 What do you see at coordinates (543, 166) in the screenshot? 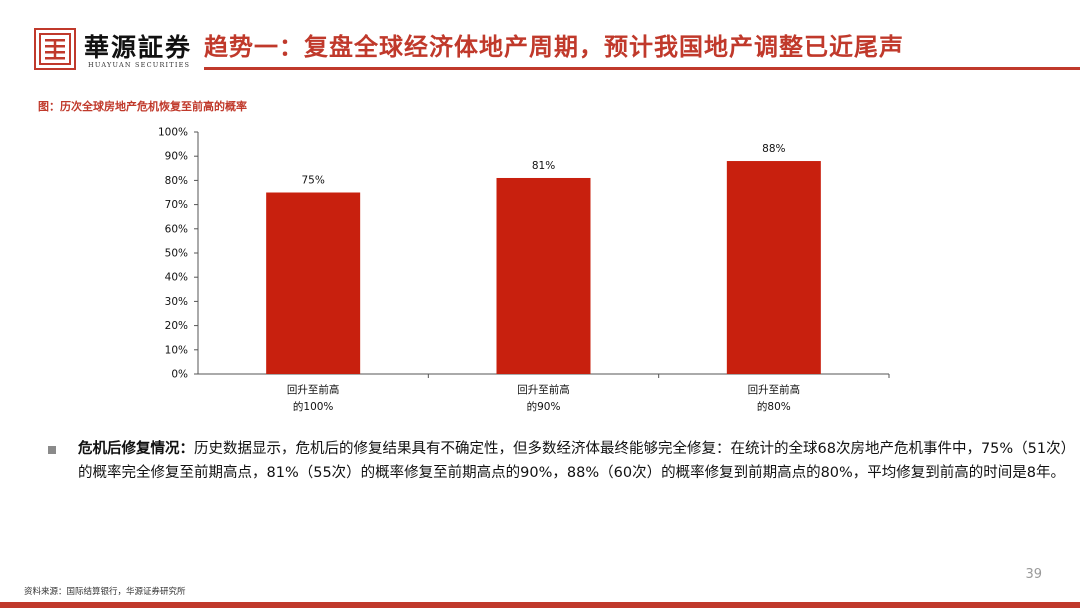
I see `bar-value-label: 81%` at bounding box center [543, 166].